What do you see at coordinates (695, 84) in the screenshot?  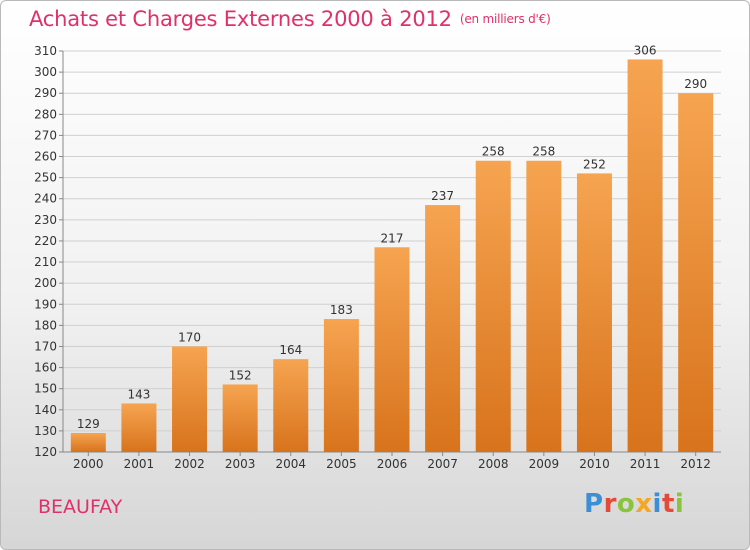 I see `data-label: 290` at bounding box center [695, 84].